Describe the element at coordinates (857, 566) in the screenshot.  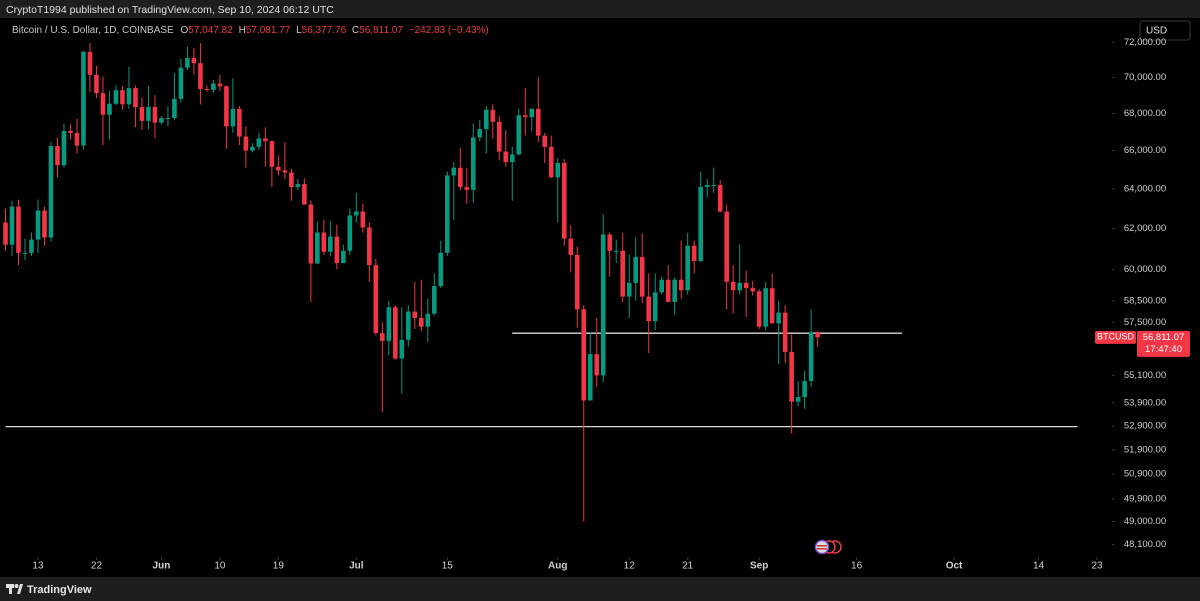
I see `x-tick-label: 16` at that location.